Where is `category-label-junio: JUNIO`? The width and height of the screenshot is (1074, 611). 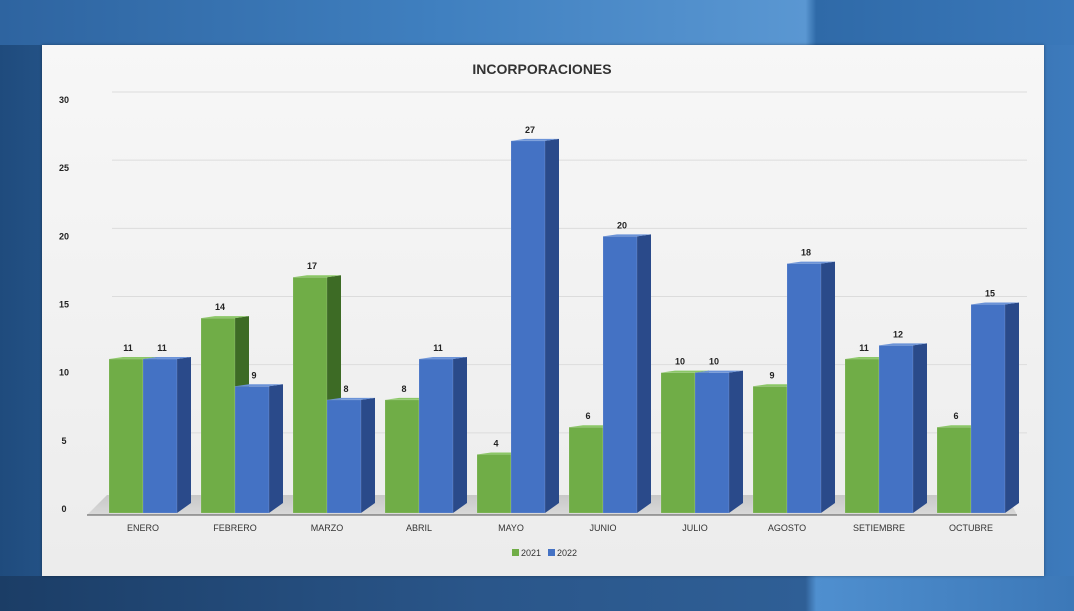 category-label-junio: JUNIO is located at coordinates (603, 528).